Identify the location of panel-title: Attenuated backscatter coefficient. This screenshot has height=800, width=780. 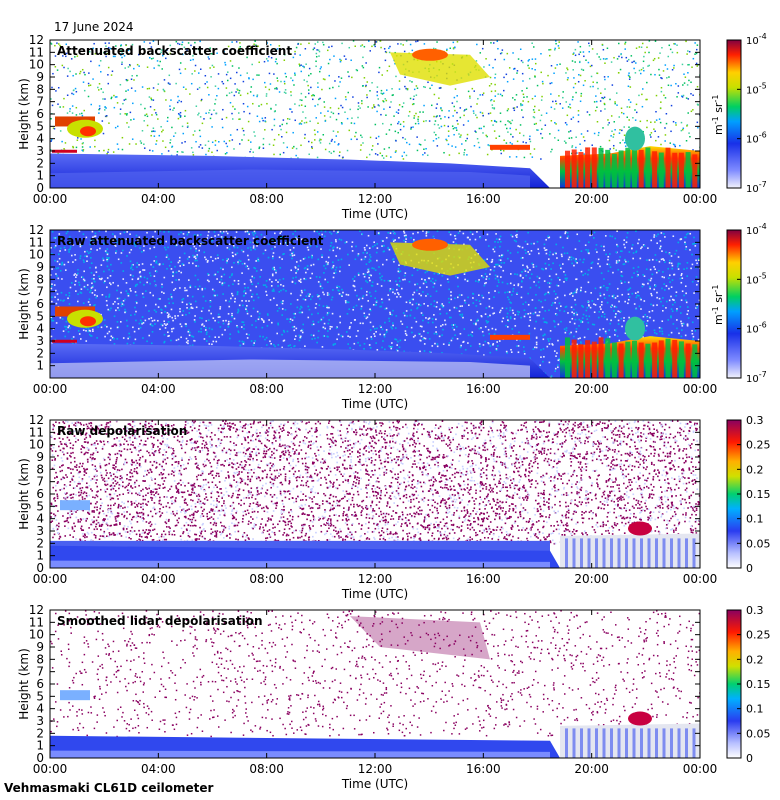
(174, 51).